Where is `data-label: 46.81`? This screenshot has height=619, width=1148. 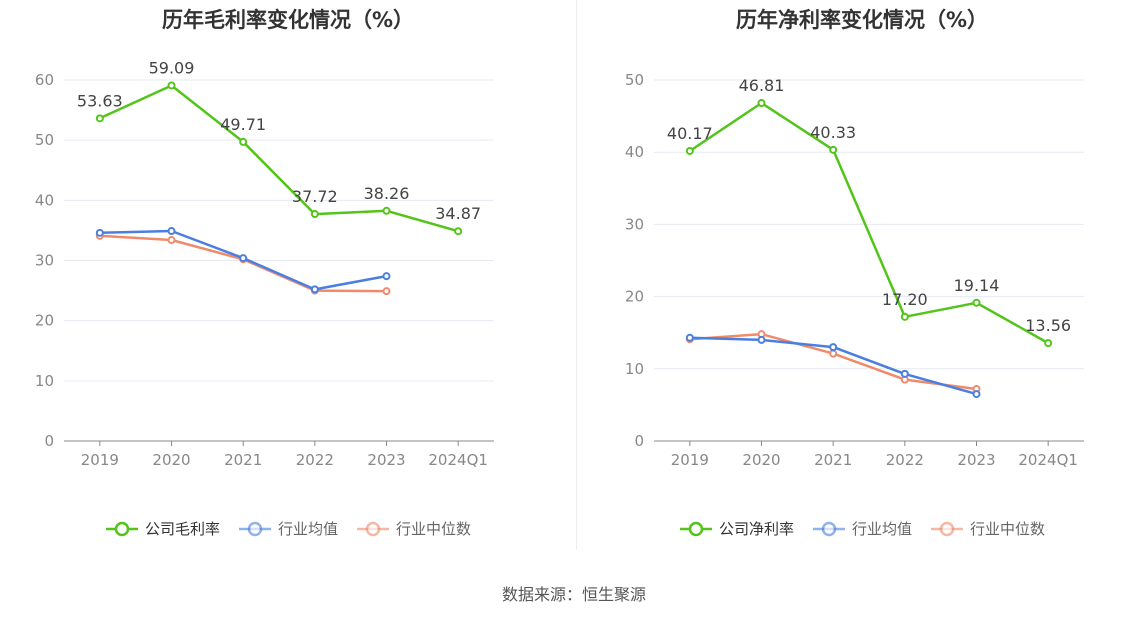
data-label: 46.81 is located at coordinates (762, 85).